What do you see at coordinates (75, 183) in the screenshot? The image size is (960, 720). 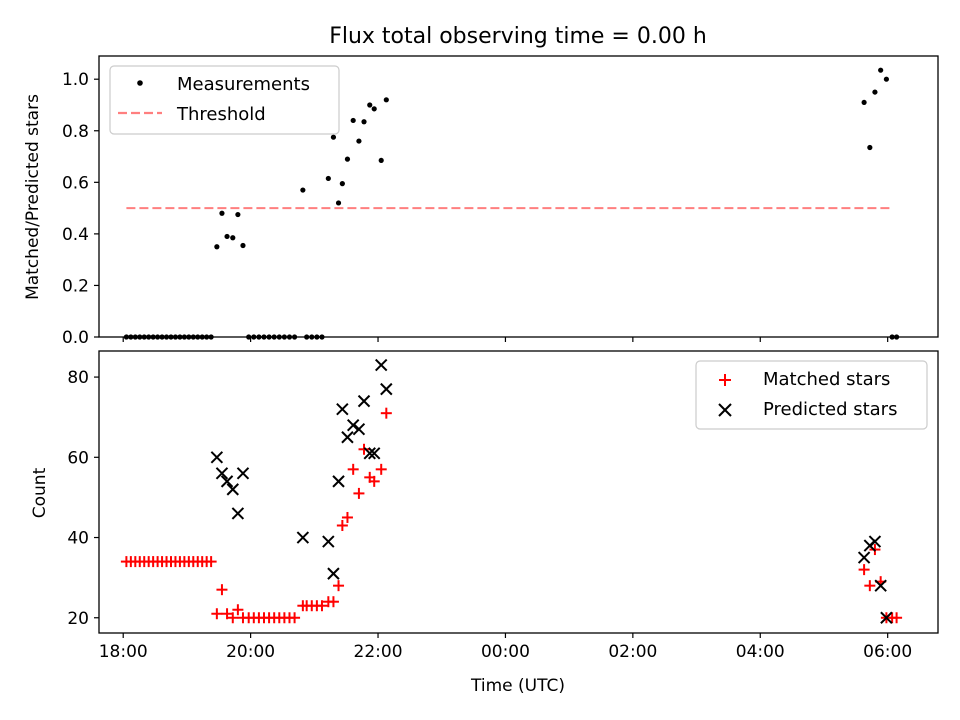 I see `y-tick-label: 0.6` at bounding box center [75, 183].